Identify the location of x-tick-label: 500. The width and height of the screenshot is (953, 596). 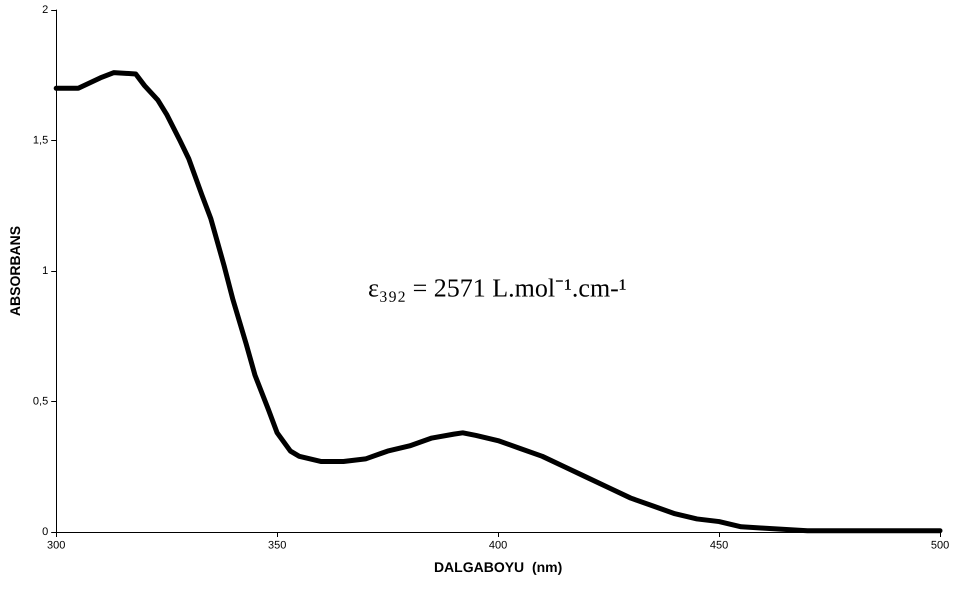
(940, 546).